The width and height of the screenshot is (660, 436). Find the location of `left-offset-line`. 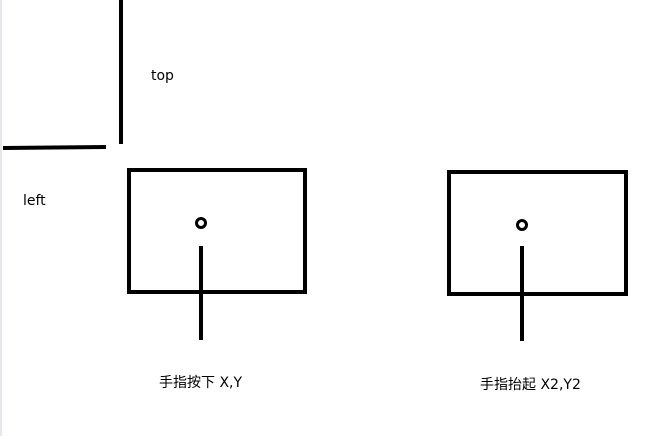

left-offset-line is located at coordinates (54, 147).